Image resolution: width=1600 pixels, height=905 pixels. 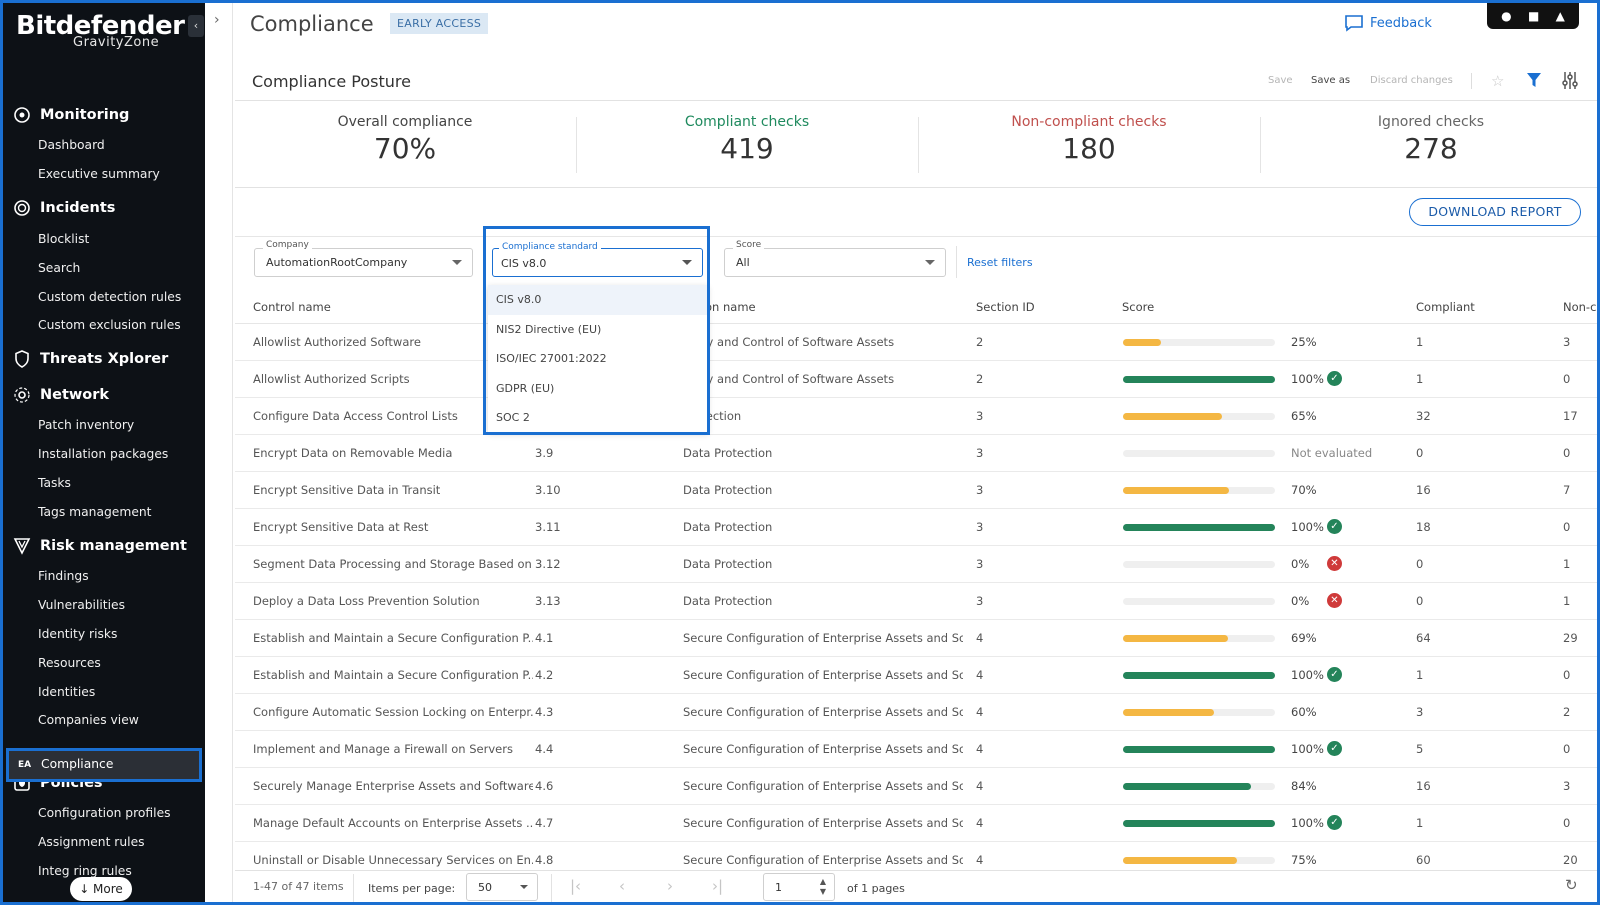 What do you see at coordinates (347, 490) in the screenshot?
I see `cell-control-name: Encrypt Sensitive Data in Transit` at bounding box center [347, 490].